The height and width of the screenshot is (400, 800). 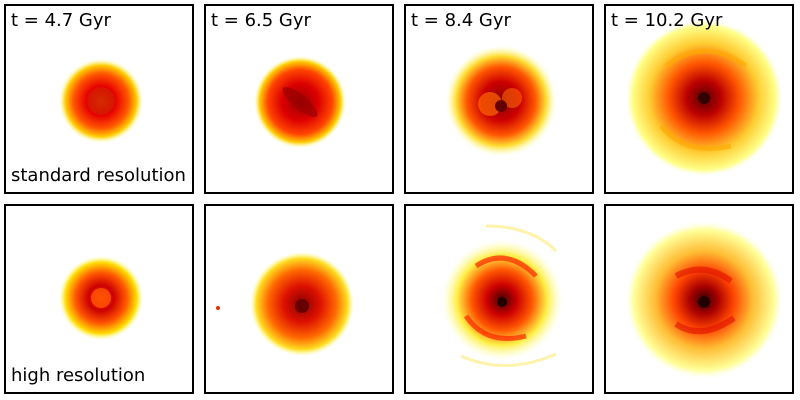 I want to click on galaxy-image-standard-t84, so click(x=501, y=101).